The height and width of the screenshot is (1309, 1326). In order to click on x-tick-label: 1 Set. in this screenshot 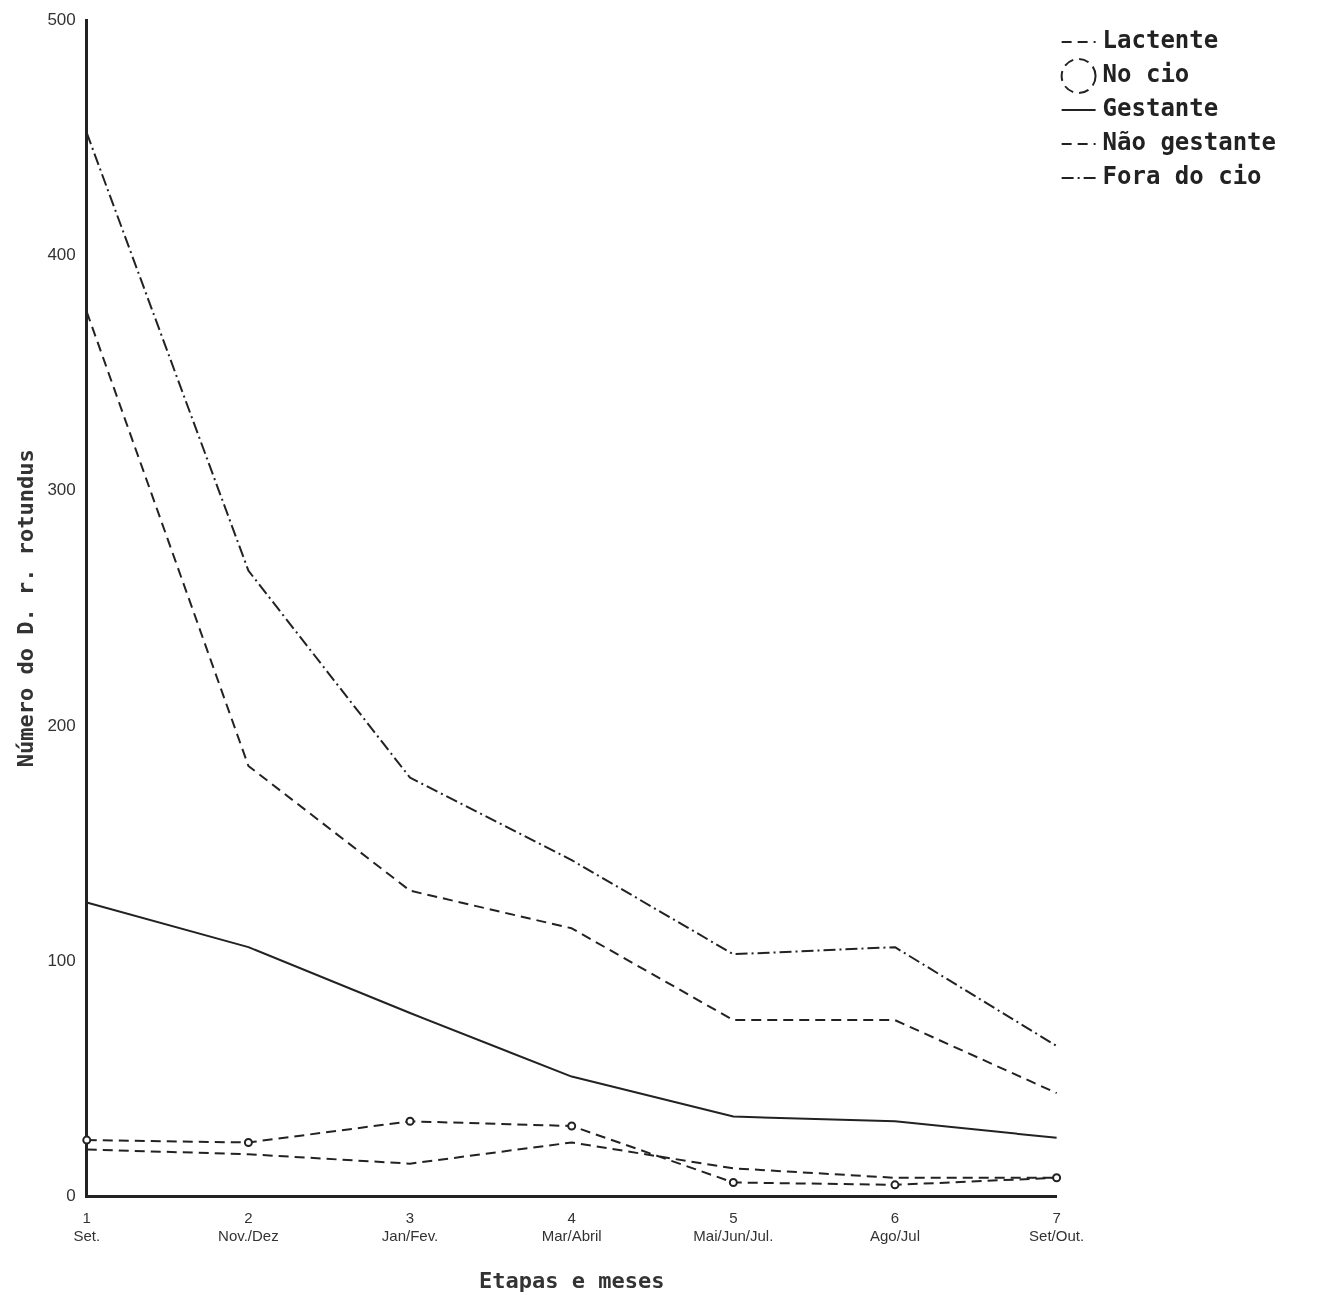, I will do `click(87, 1226)`.